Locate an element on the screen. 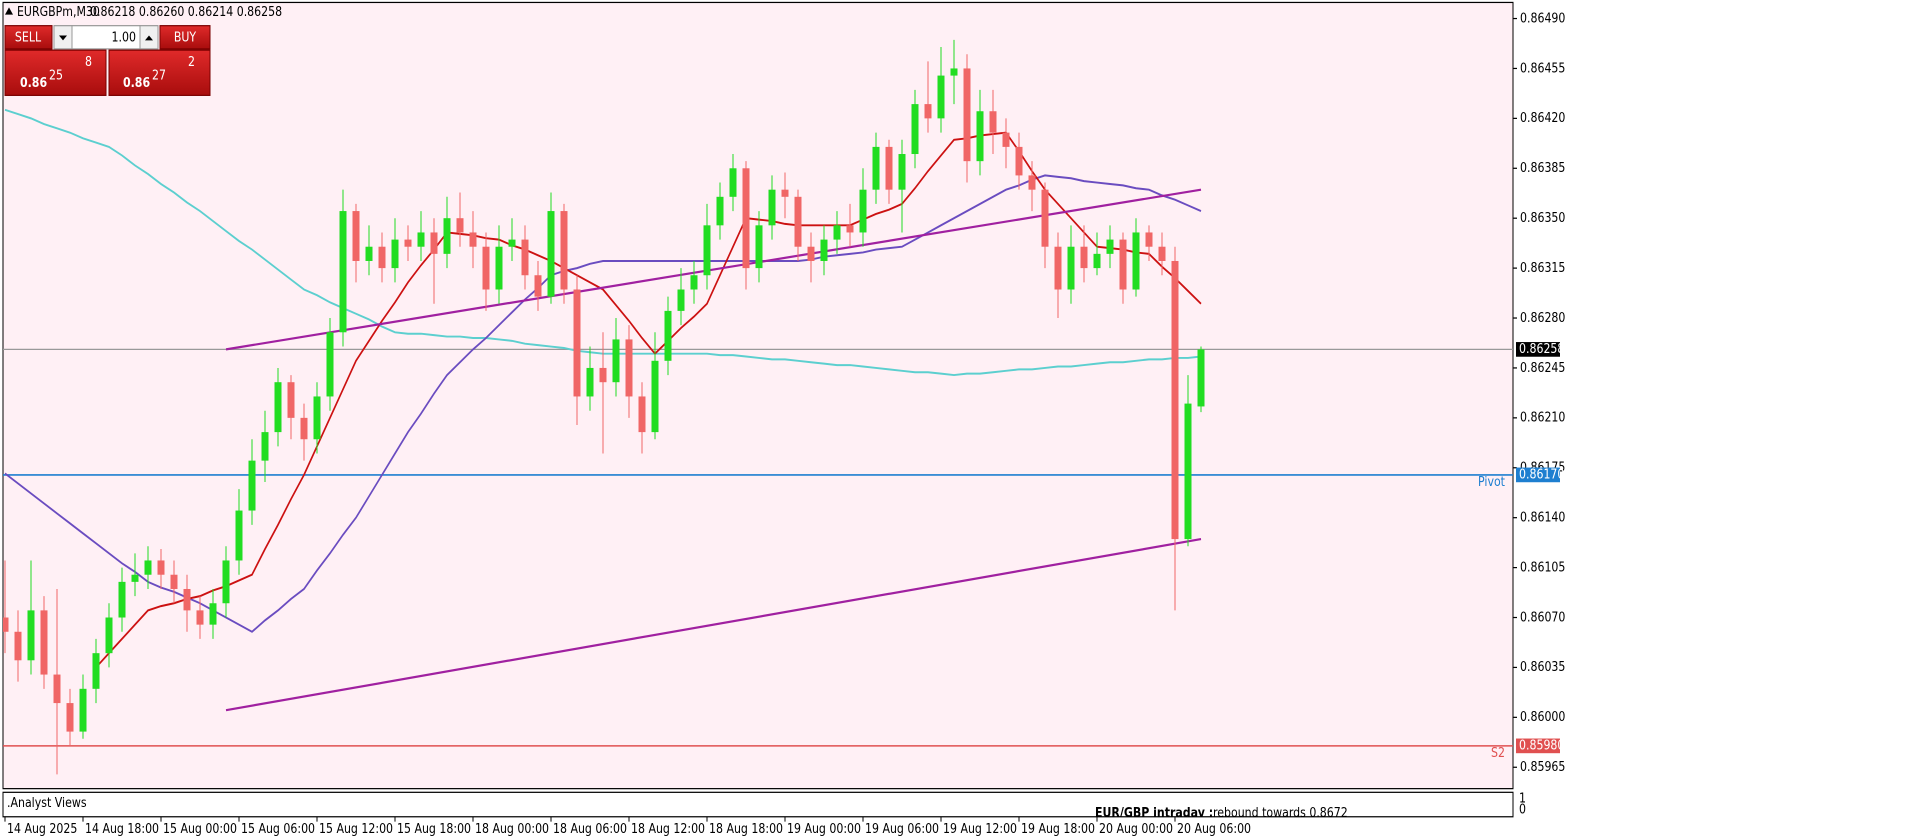  x-tick-label: 15 Aug 00:00 is located at coordinates (200, 828).